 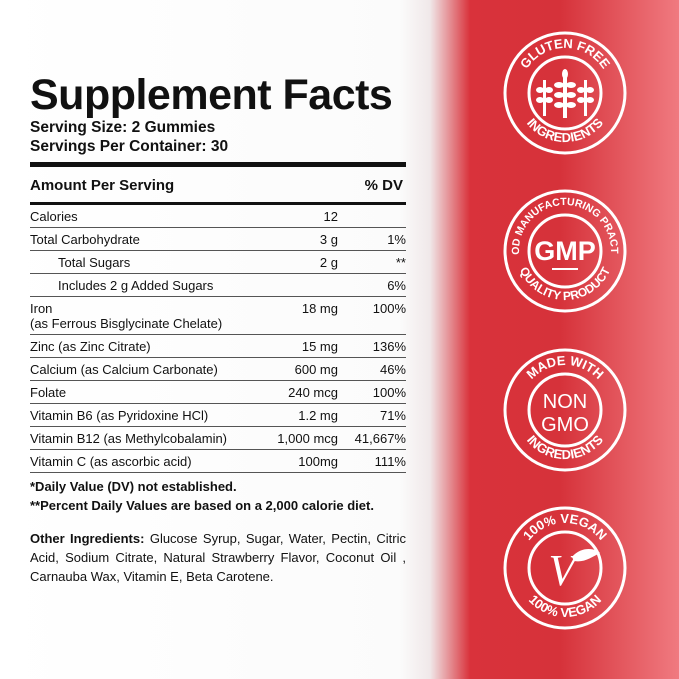 What do you see at coordinates (389, 346) in the screenshot?
I see `nutrient-dv: 136%` at bounding box center [389, 346].